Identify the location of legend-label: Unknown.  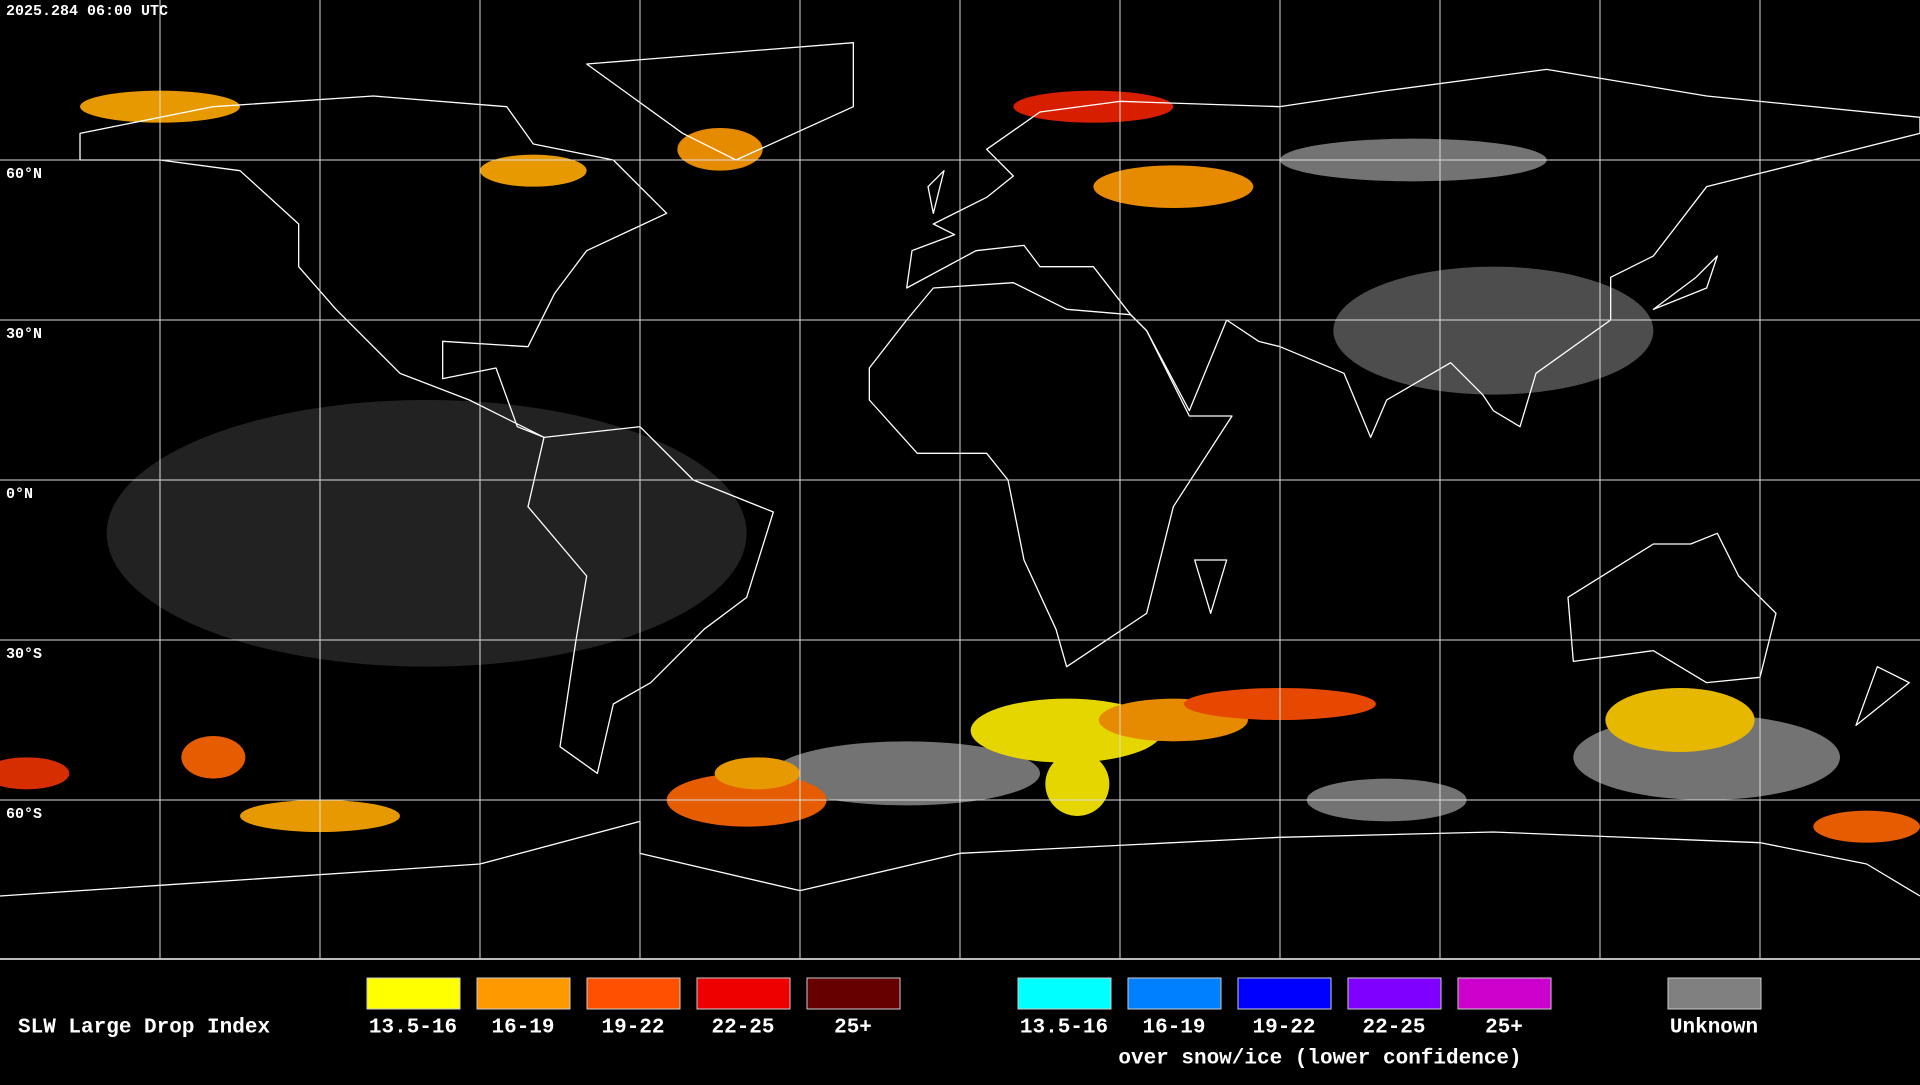
(1714, 1028).